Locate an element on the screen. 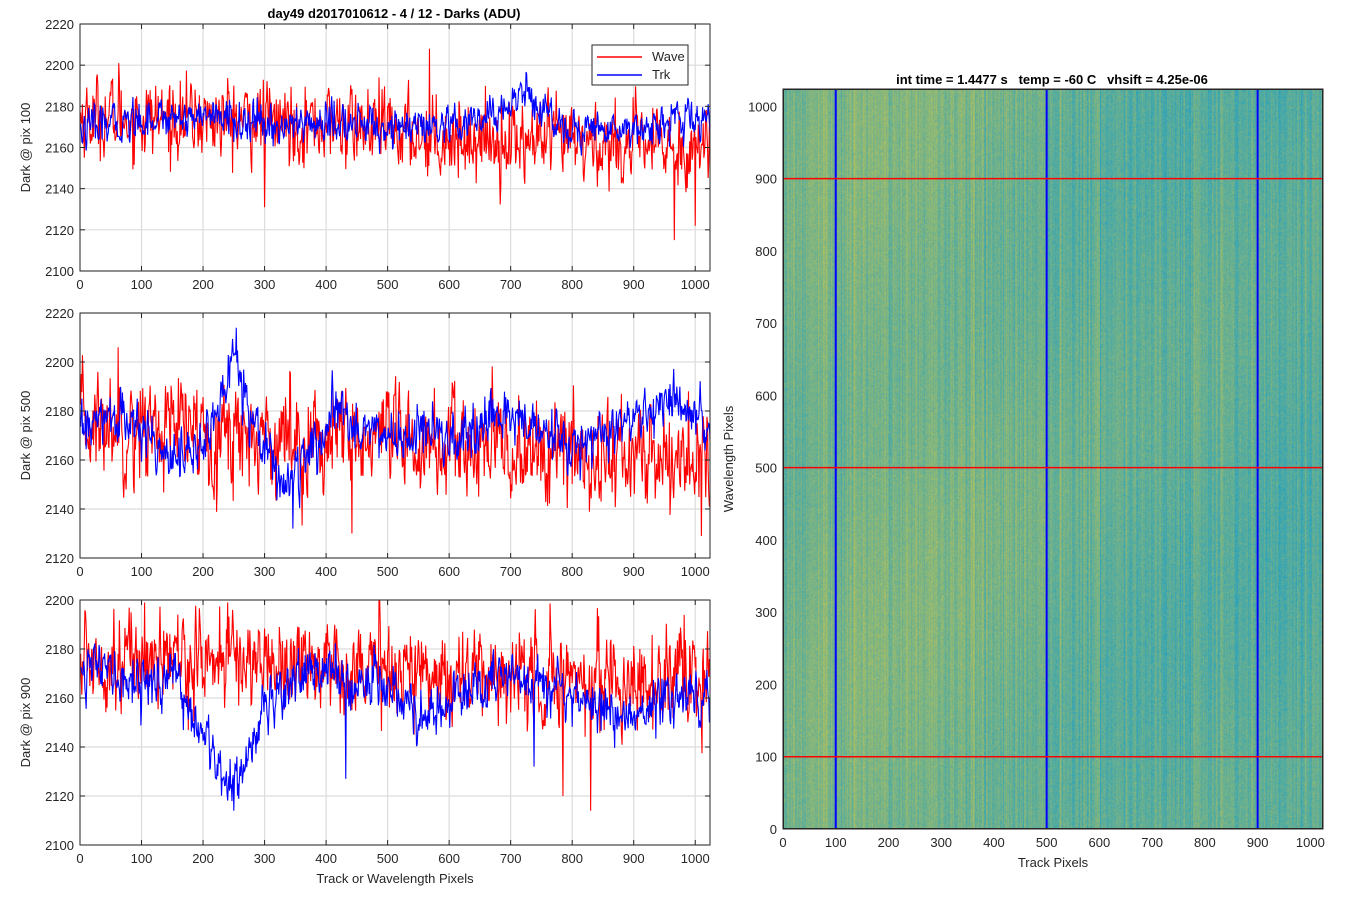 The image size is (1350, 900). legend-label-wave: Wave is located at coordinates (668, 56).